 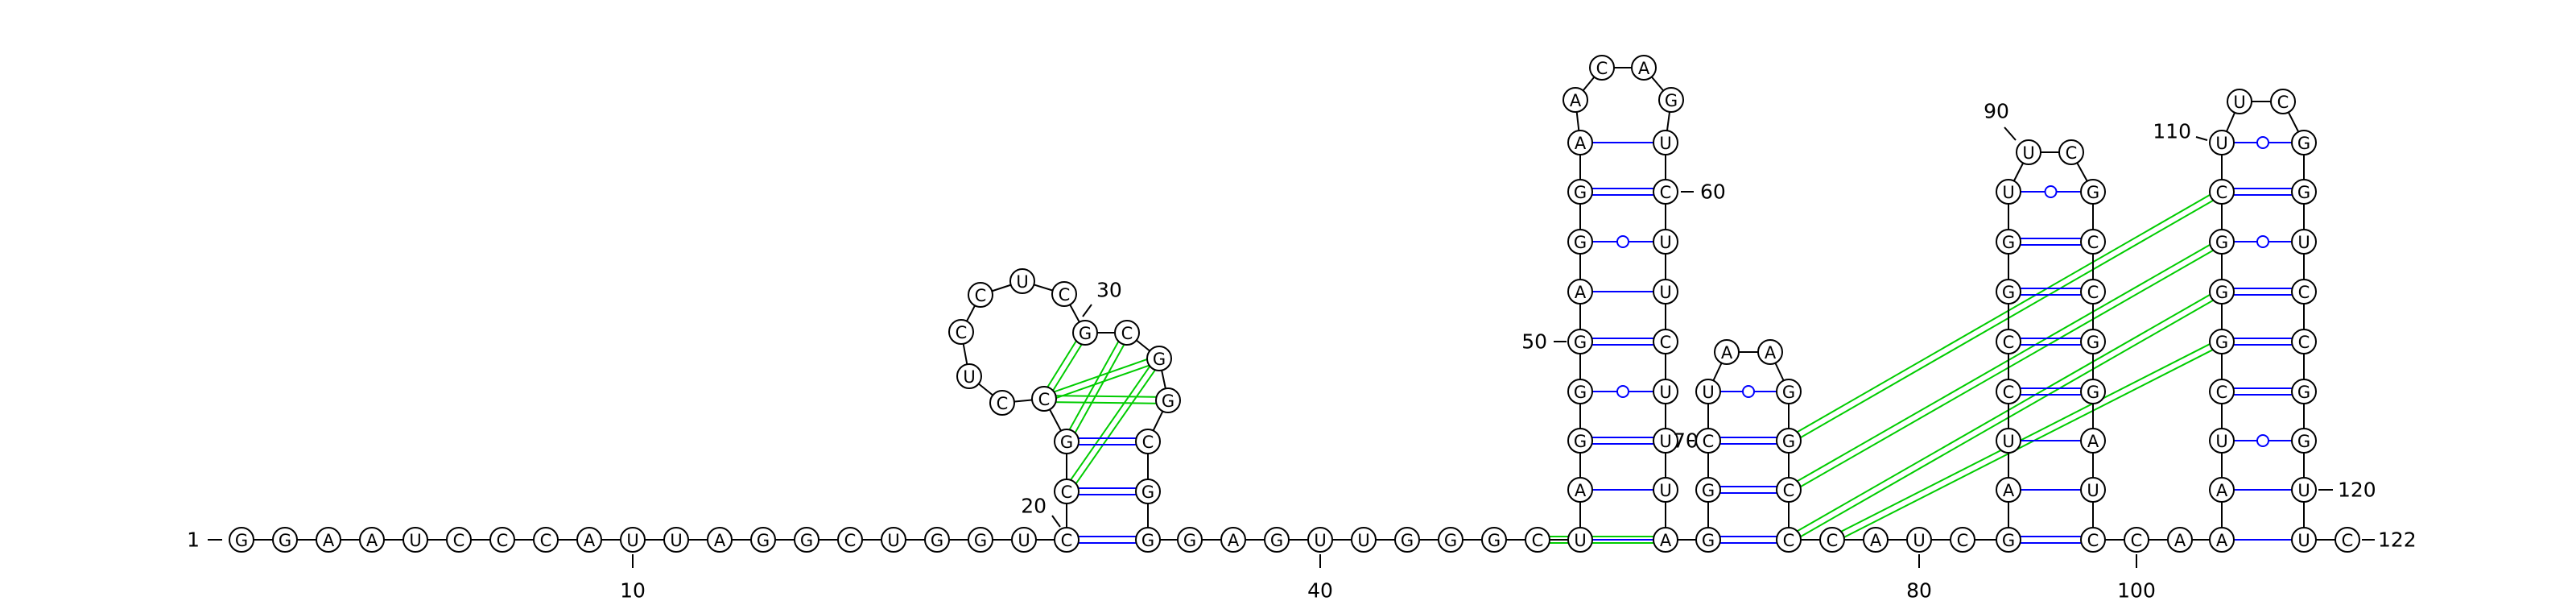 What do you see at coordinates (633, 578) in the screenshot?
I see `position-label: 10` at bounding box center [633, 578].